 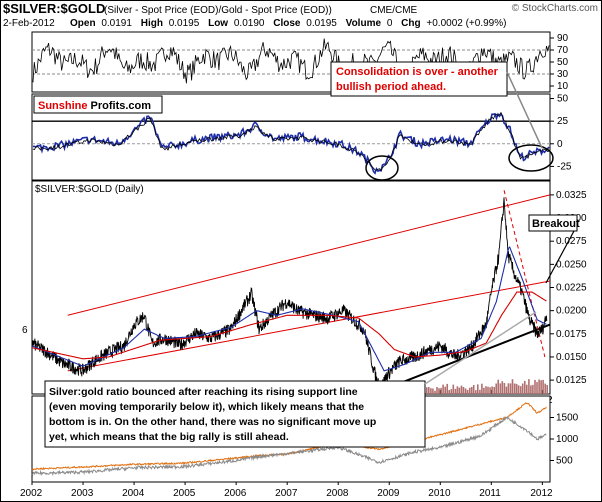 I want to click on consolidation-box, so click(x=419, y=79).